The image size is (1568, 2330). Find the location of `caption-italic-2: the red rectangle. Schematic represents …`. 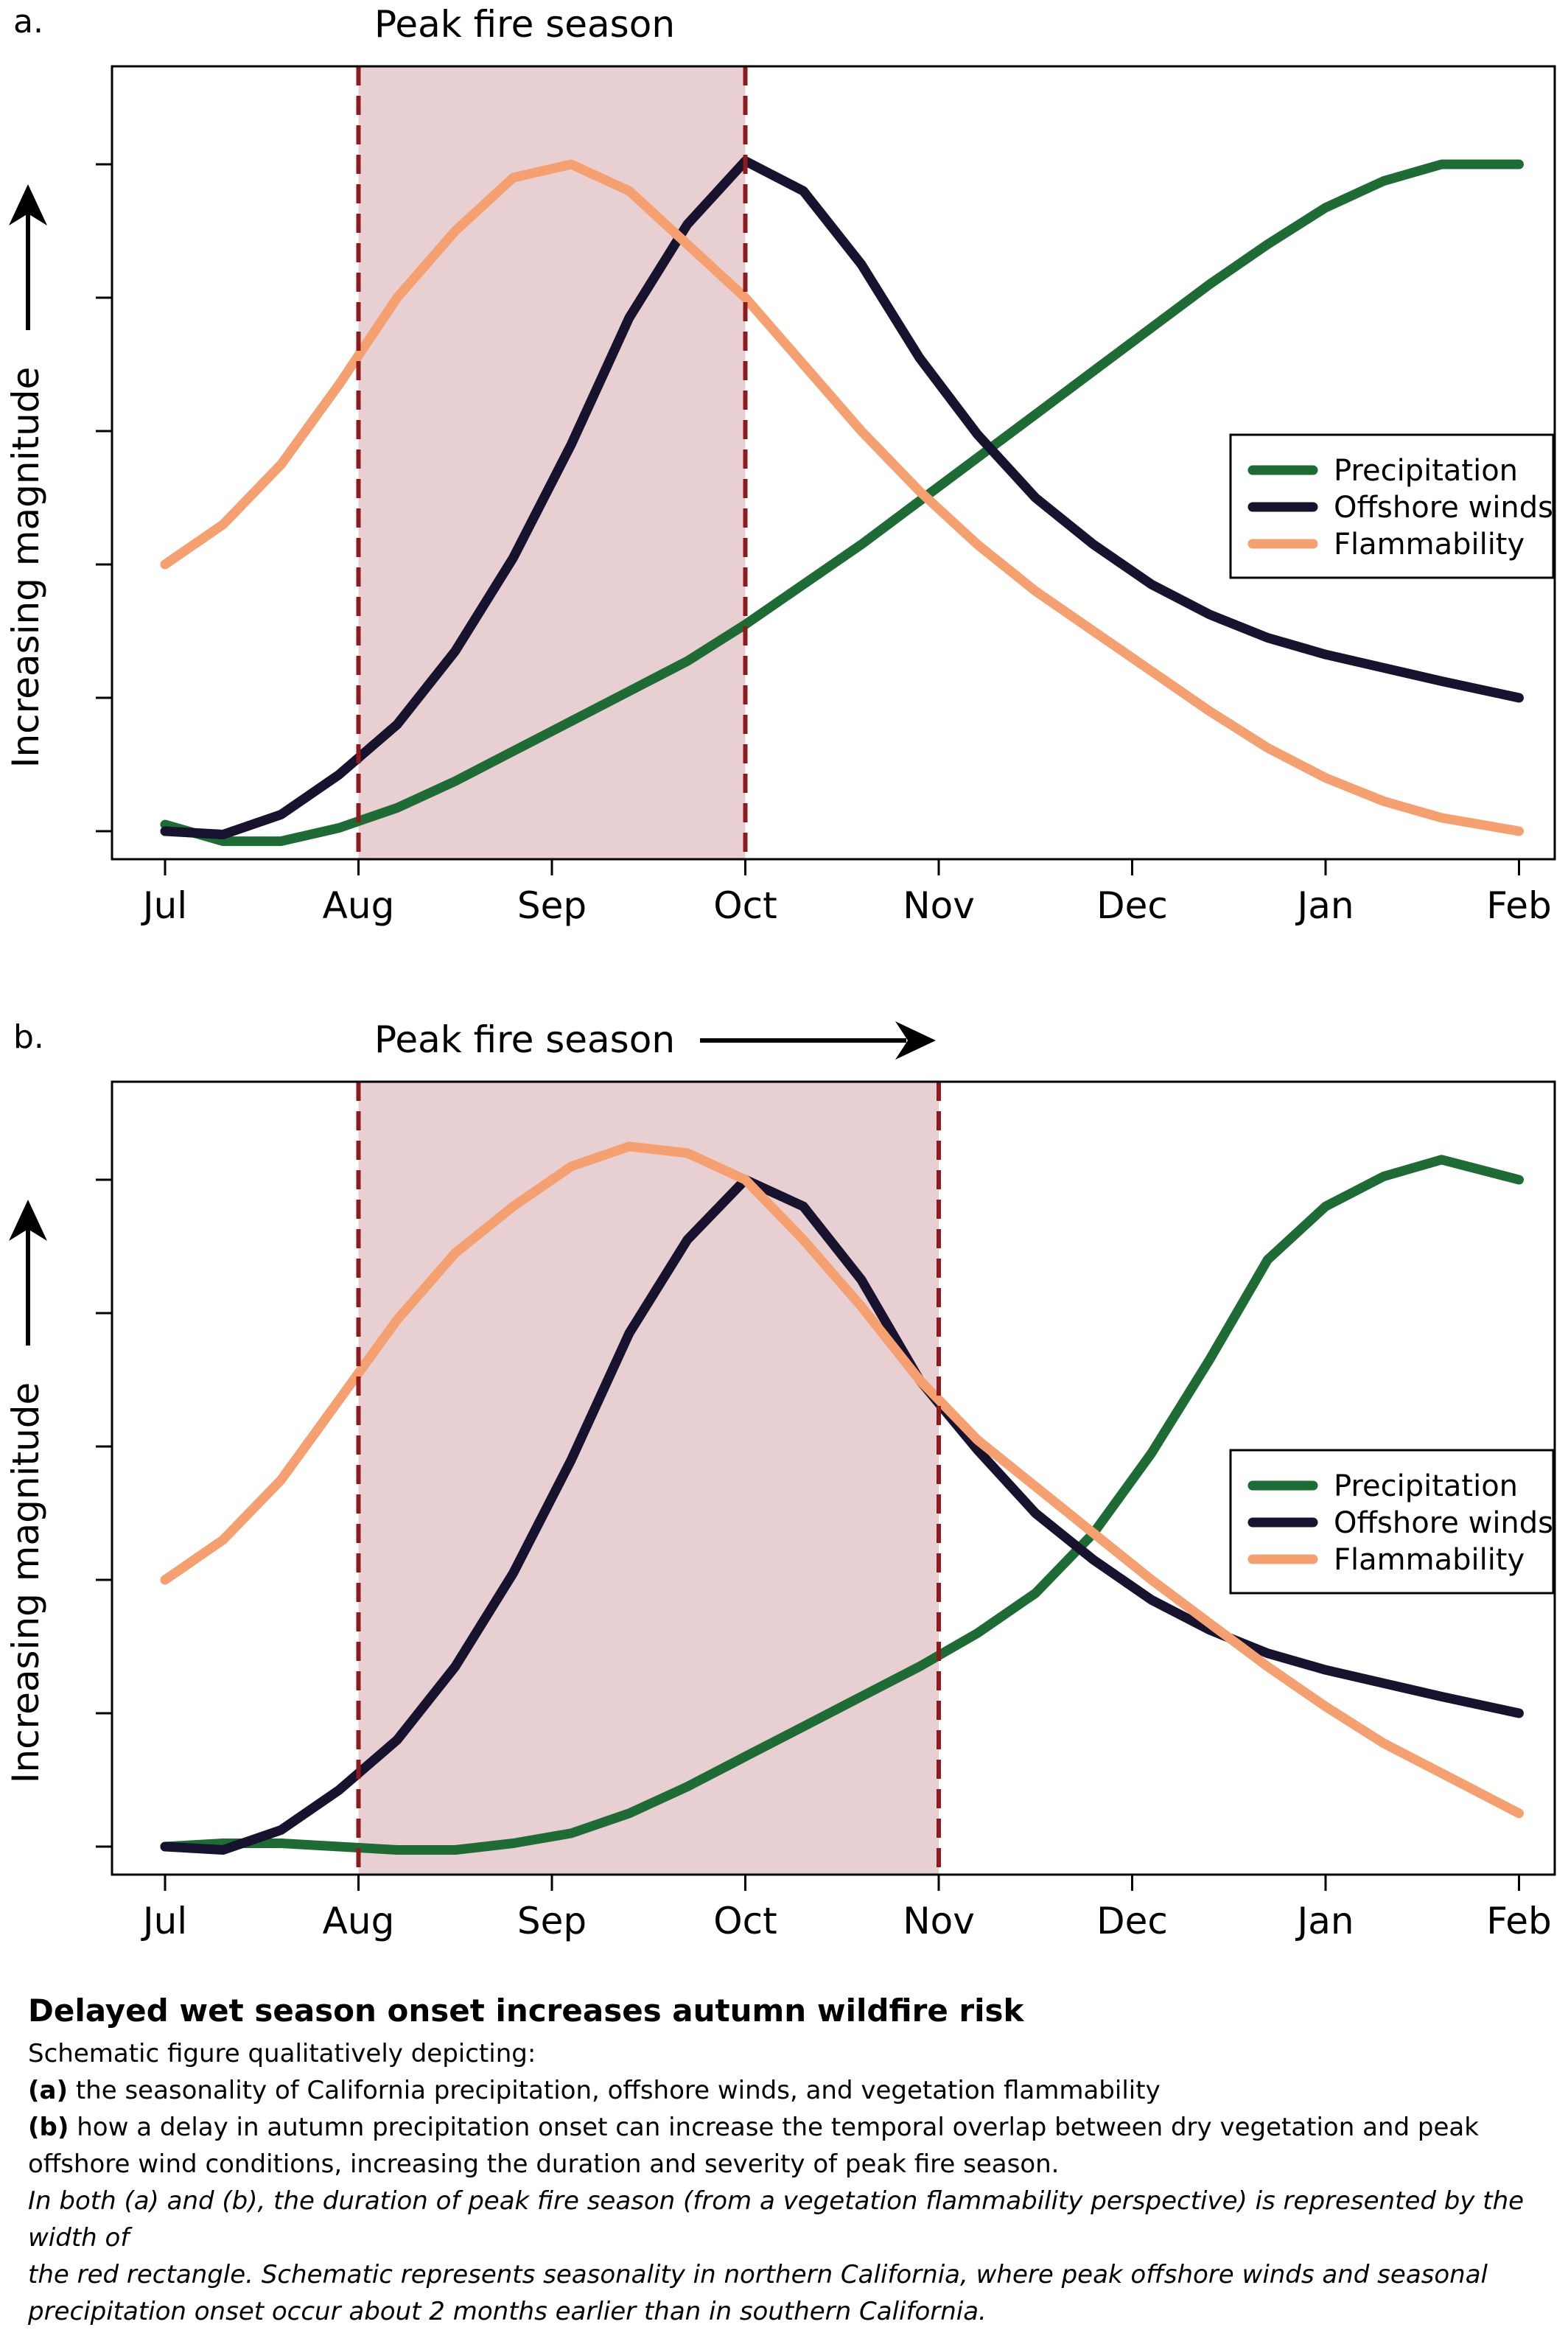

caption-italic-2: the red rectangle. Schematic represents … is located at coordinates (758, 2274).